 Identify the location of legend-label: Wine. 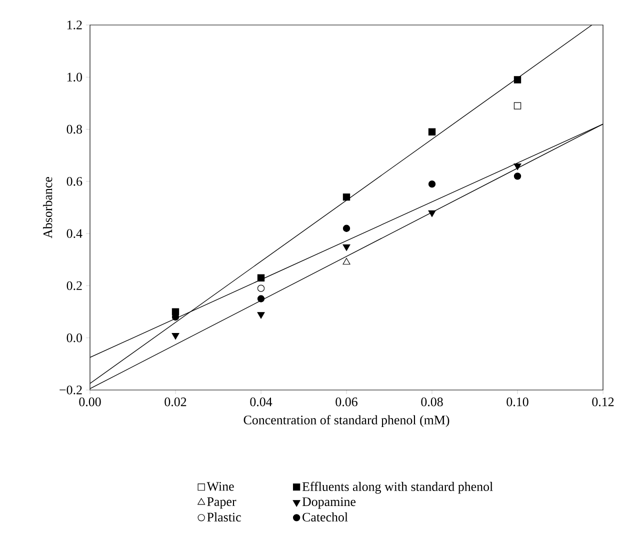
(220, 486).